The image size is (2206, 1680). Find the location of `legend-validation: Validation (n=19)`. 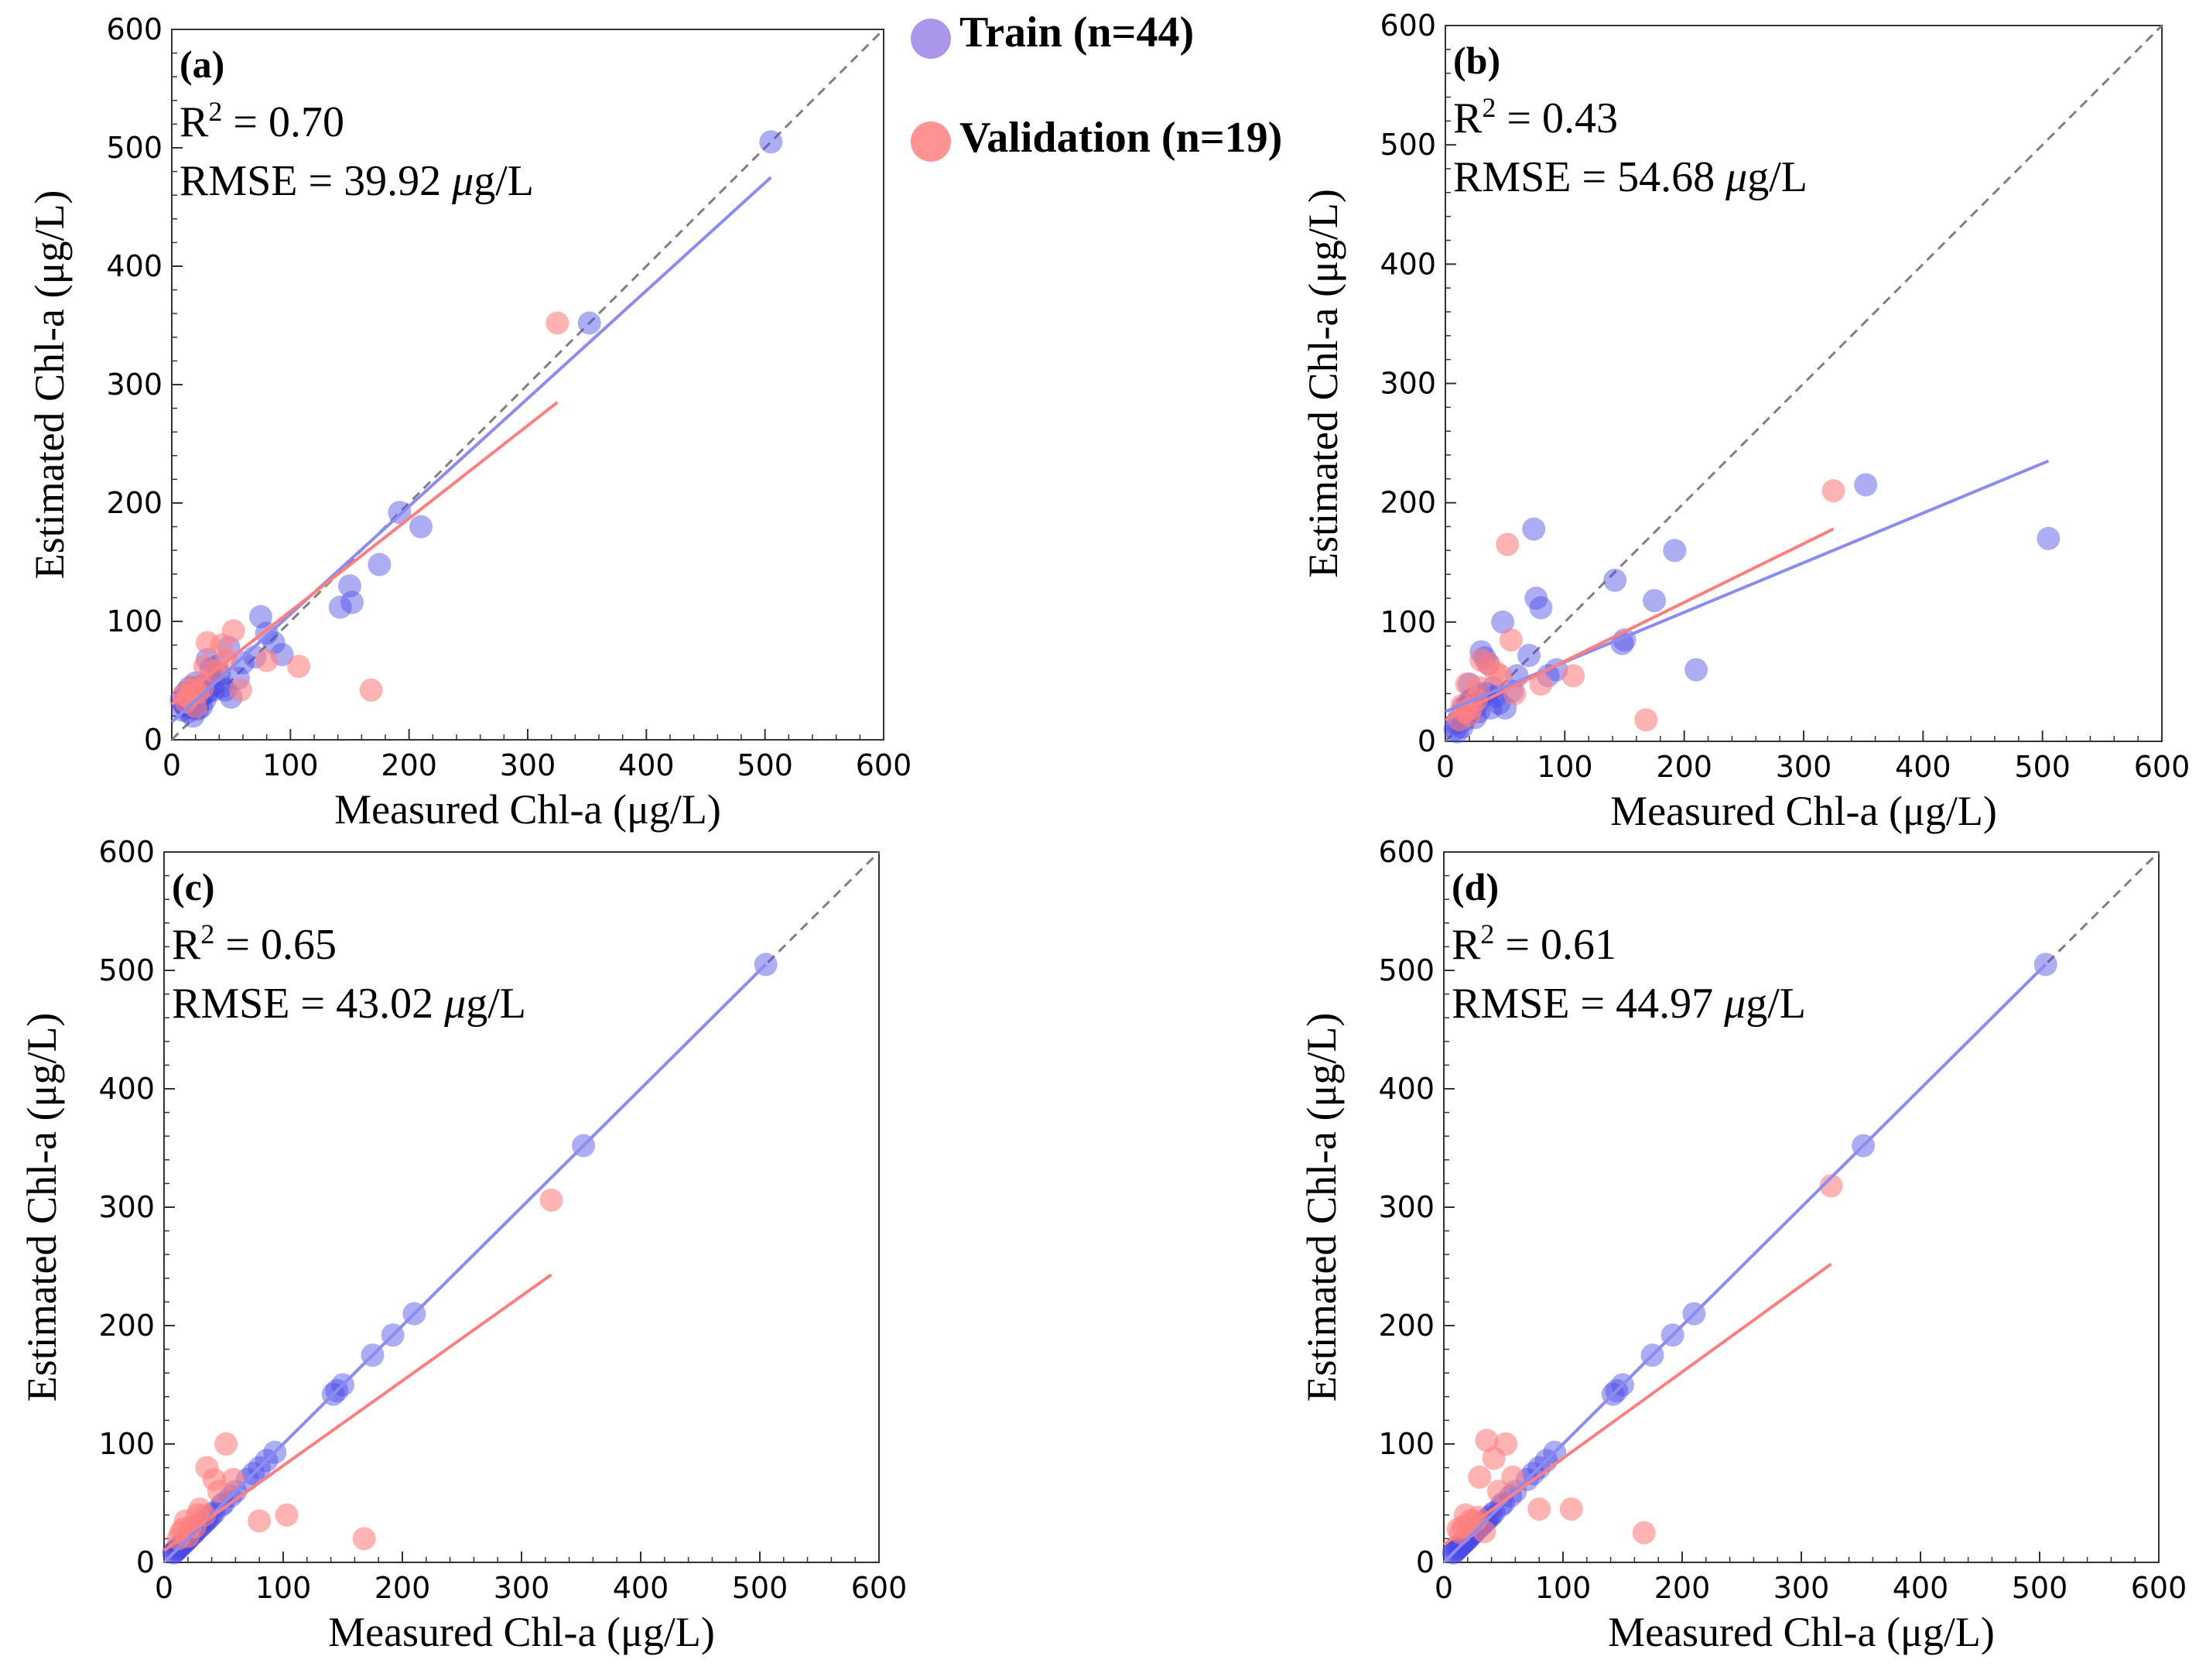

legend-validation: Validation (n=19) is located at coordinates (1096, 138).